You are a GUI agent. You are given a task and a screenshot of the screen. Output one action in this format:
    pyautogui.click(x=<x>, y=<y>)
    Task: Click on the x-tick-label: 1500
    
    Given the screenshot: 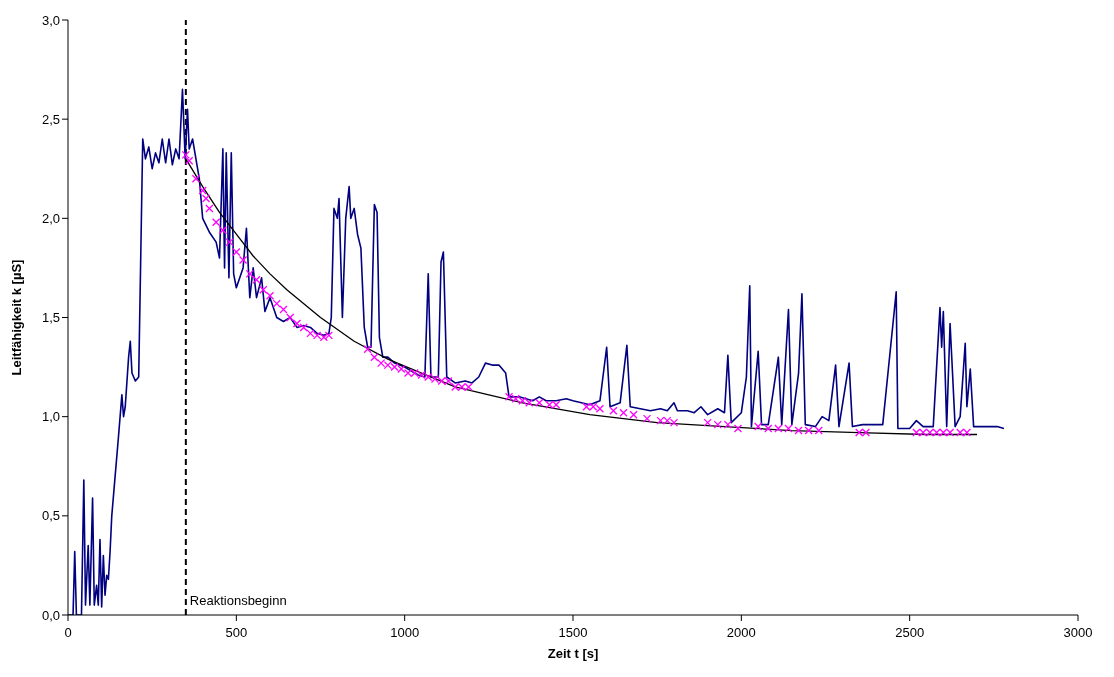 What is the action you would take?
    pyautogui.click(x=573, y=632)
    